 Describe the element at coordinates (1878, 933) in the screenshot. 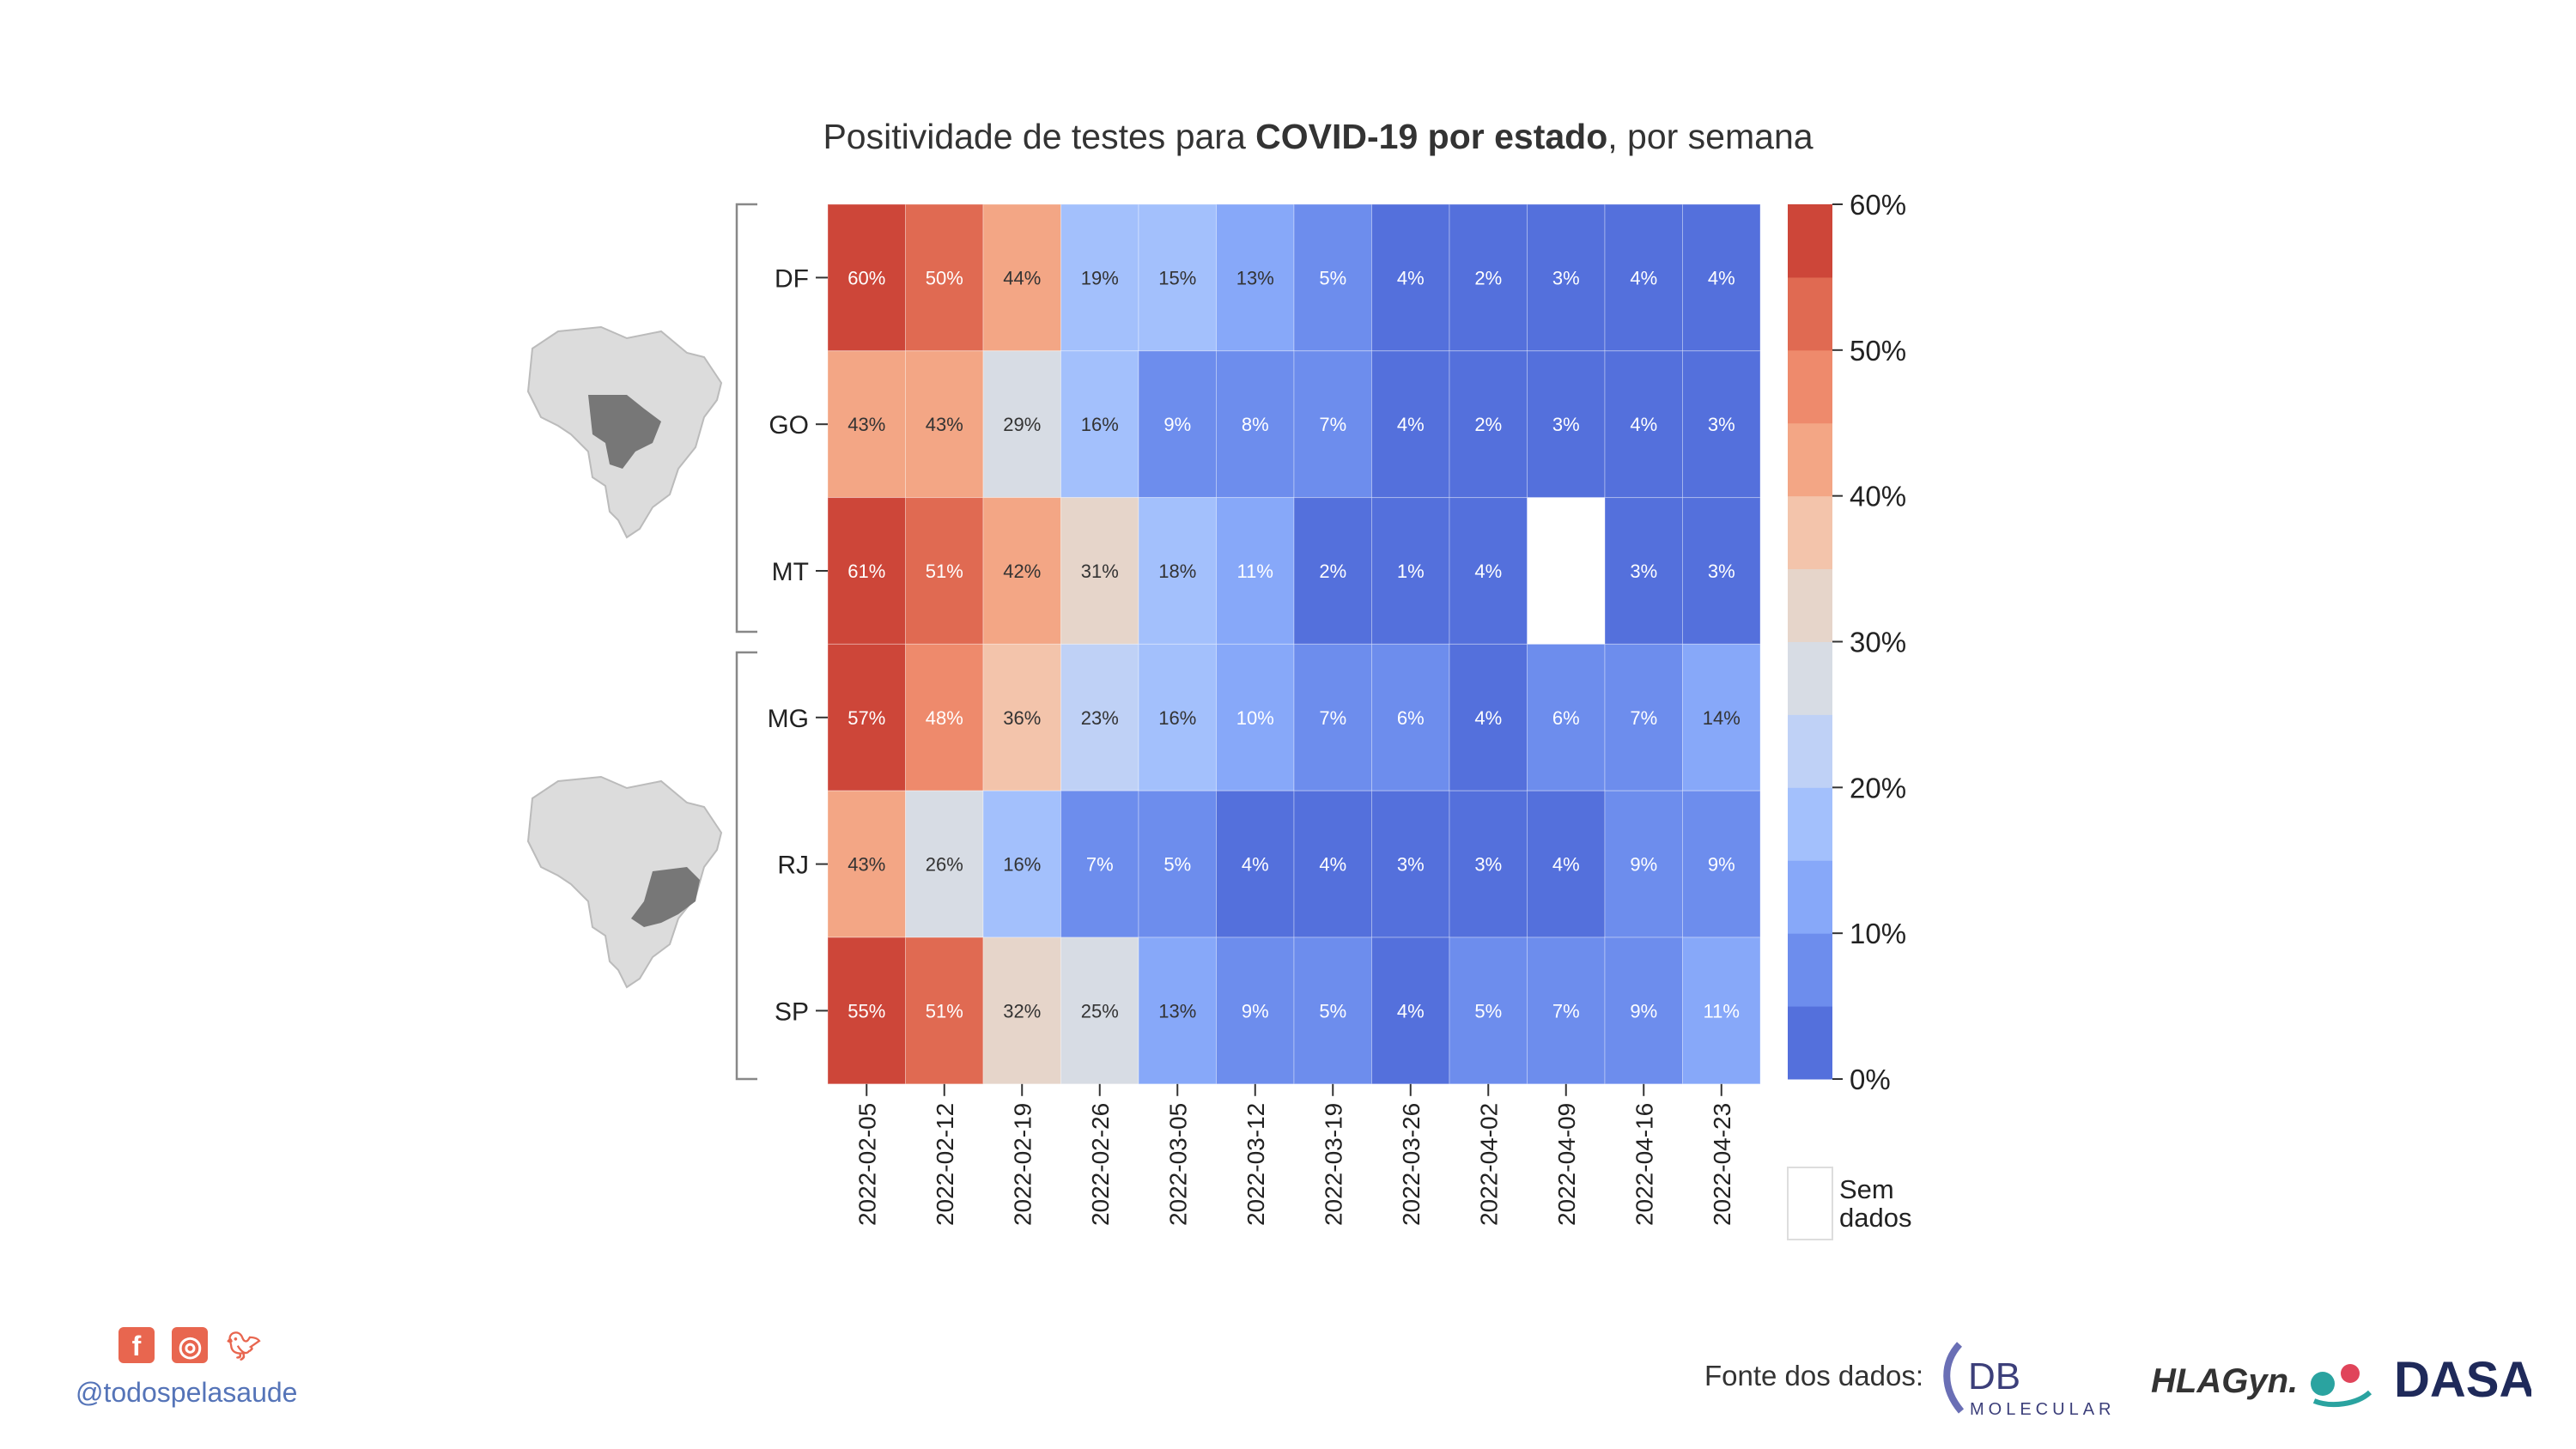

I see `colorbar-tick-label: 10%` at that location.